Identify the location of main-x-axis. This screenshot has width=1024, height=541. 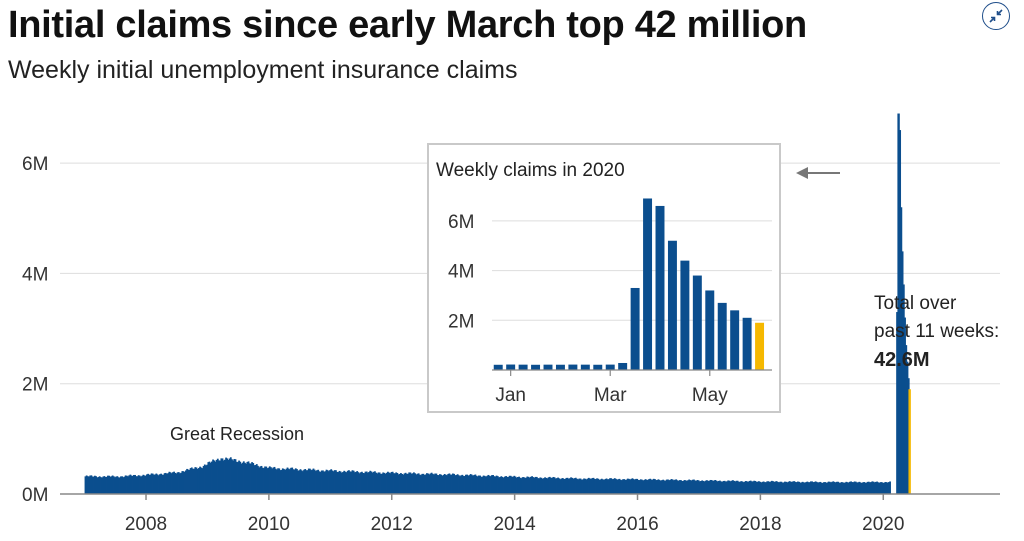
(530, 496).